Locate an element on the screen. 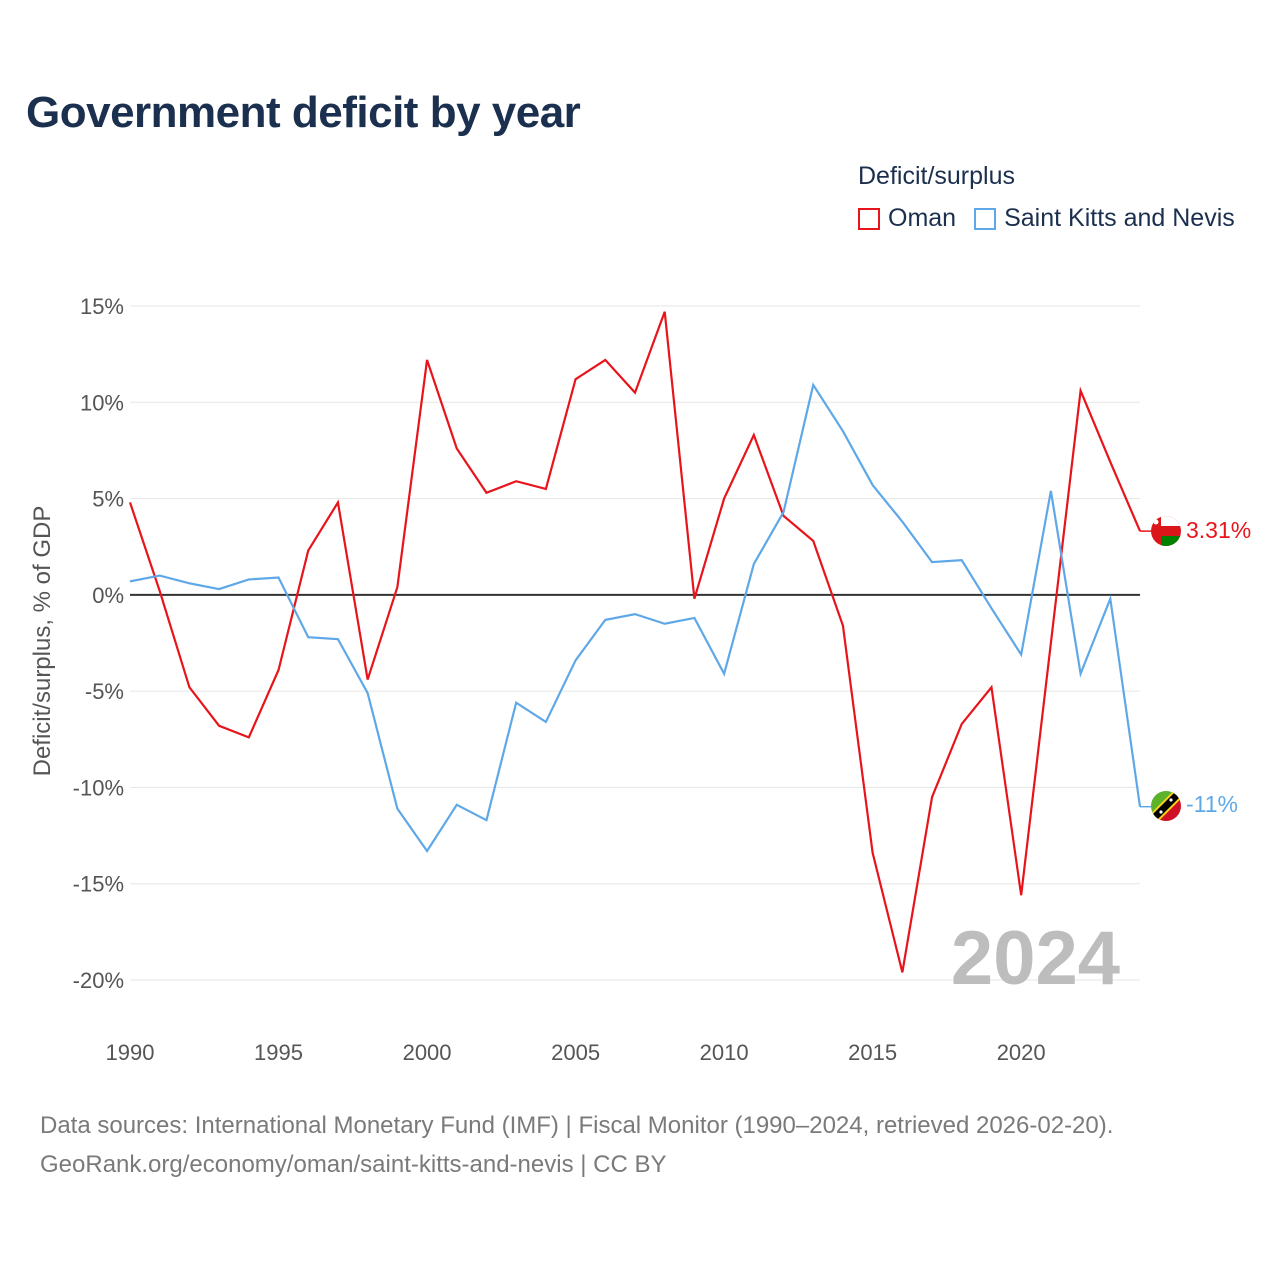 The width and height of the screenshot is (1280, 1280). x-tick-label: 2000 is located at coordinates (427, 1052).